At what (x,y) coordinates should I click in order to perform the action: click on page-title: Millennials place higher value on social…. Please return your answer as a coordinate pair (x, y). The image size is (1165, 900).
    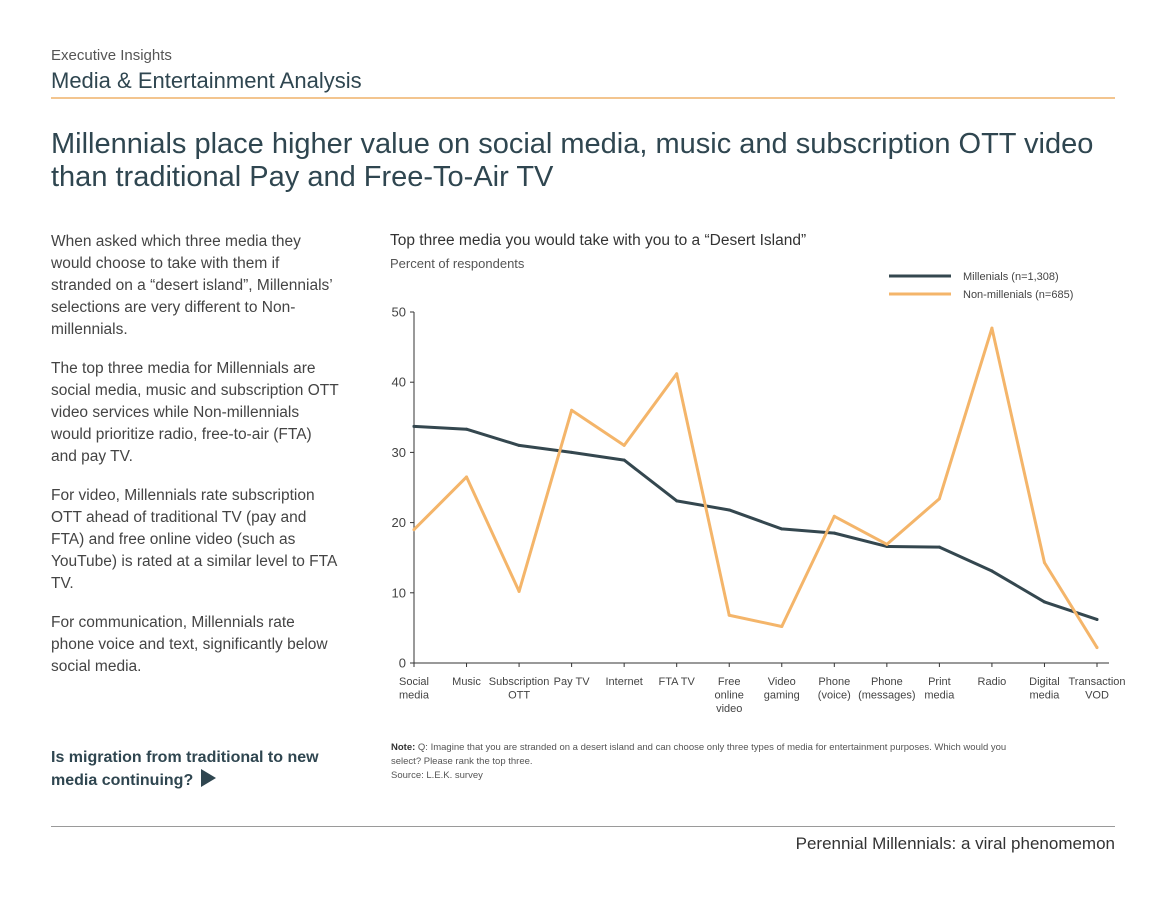
    Looking at the image, I should click on (572, 160).